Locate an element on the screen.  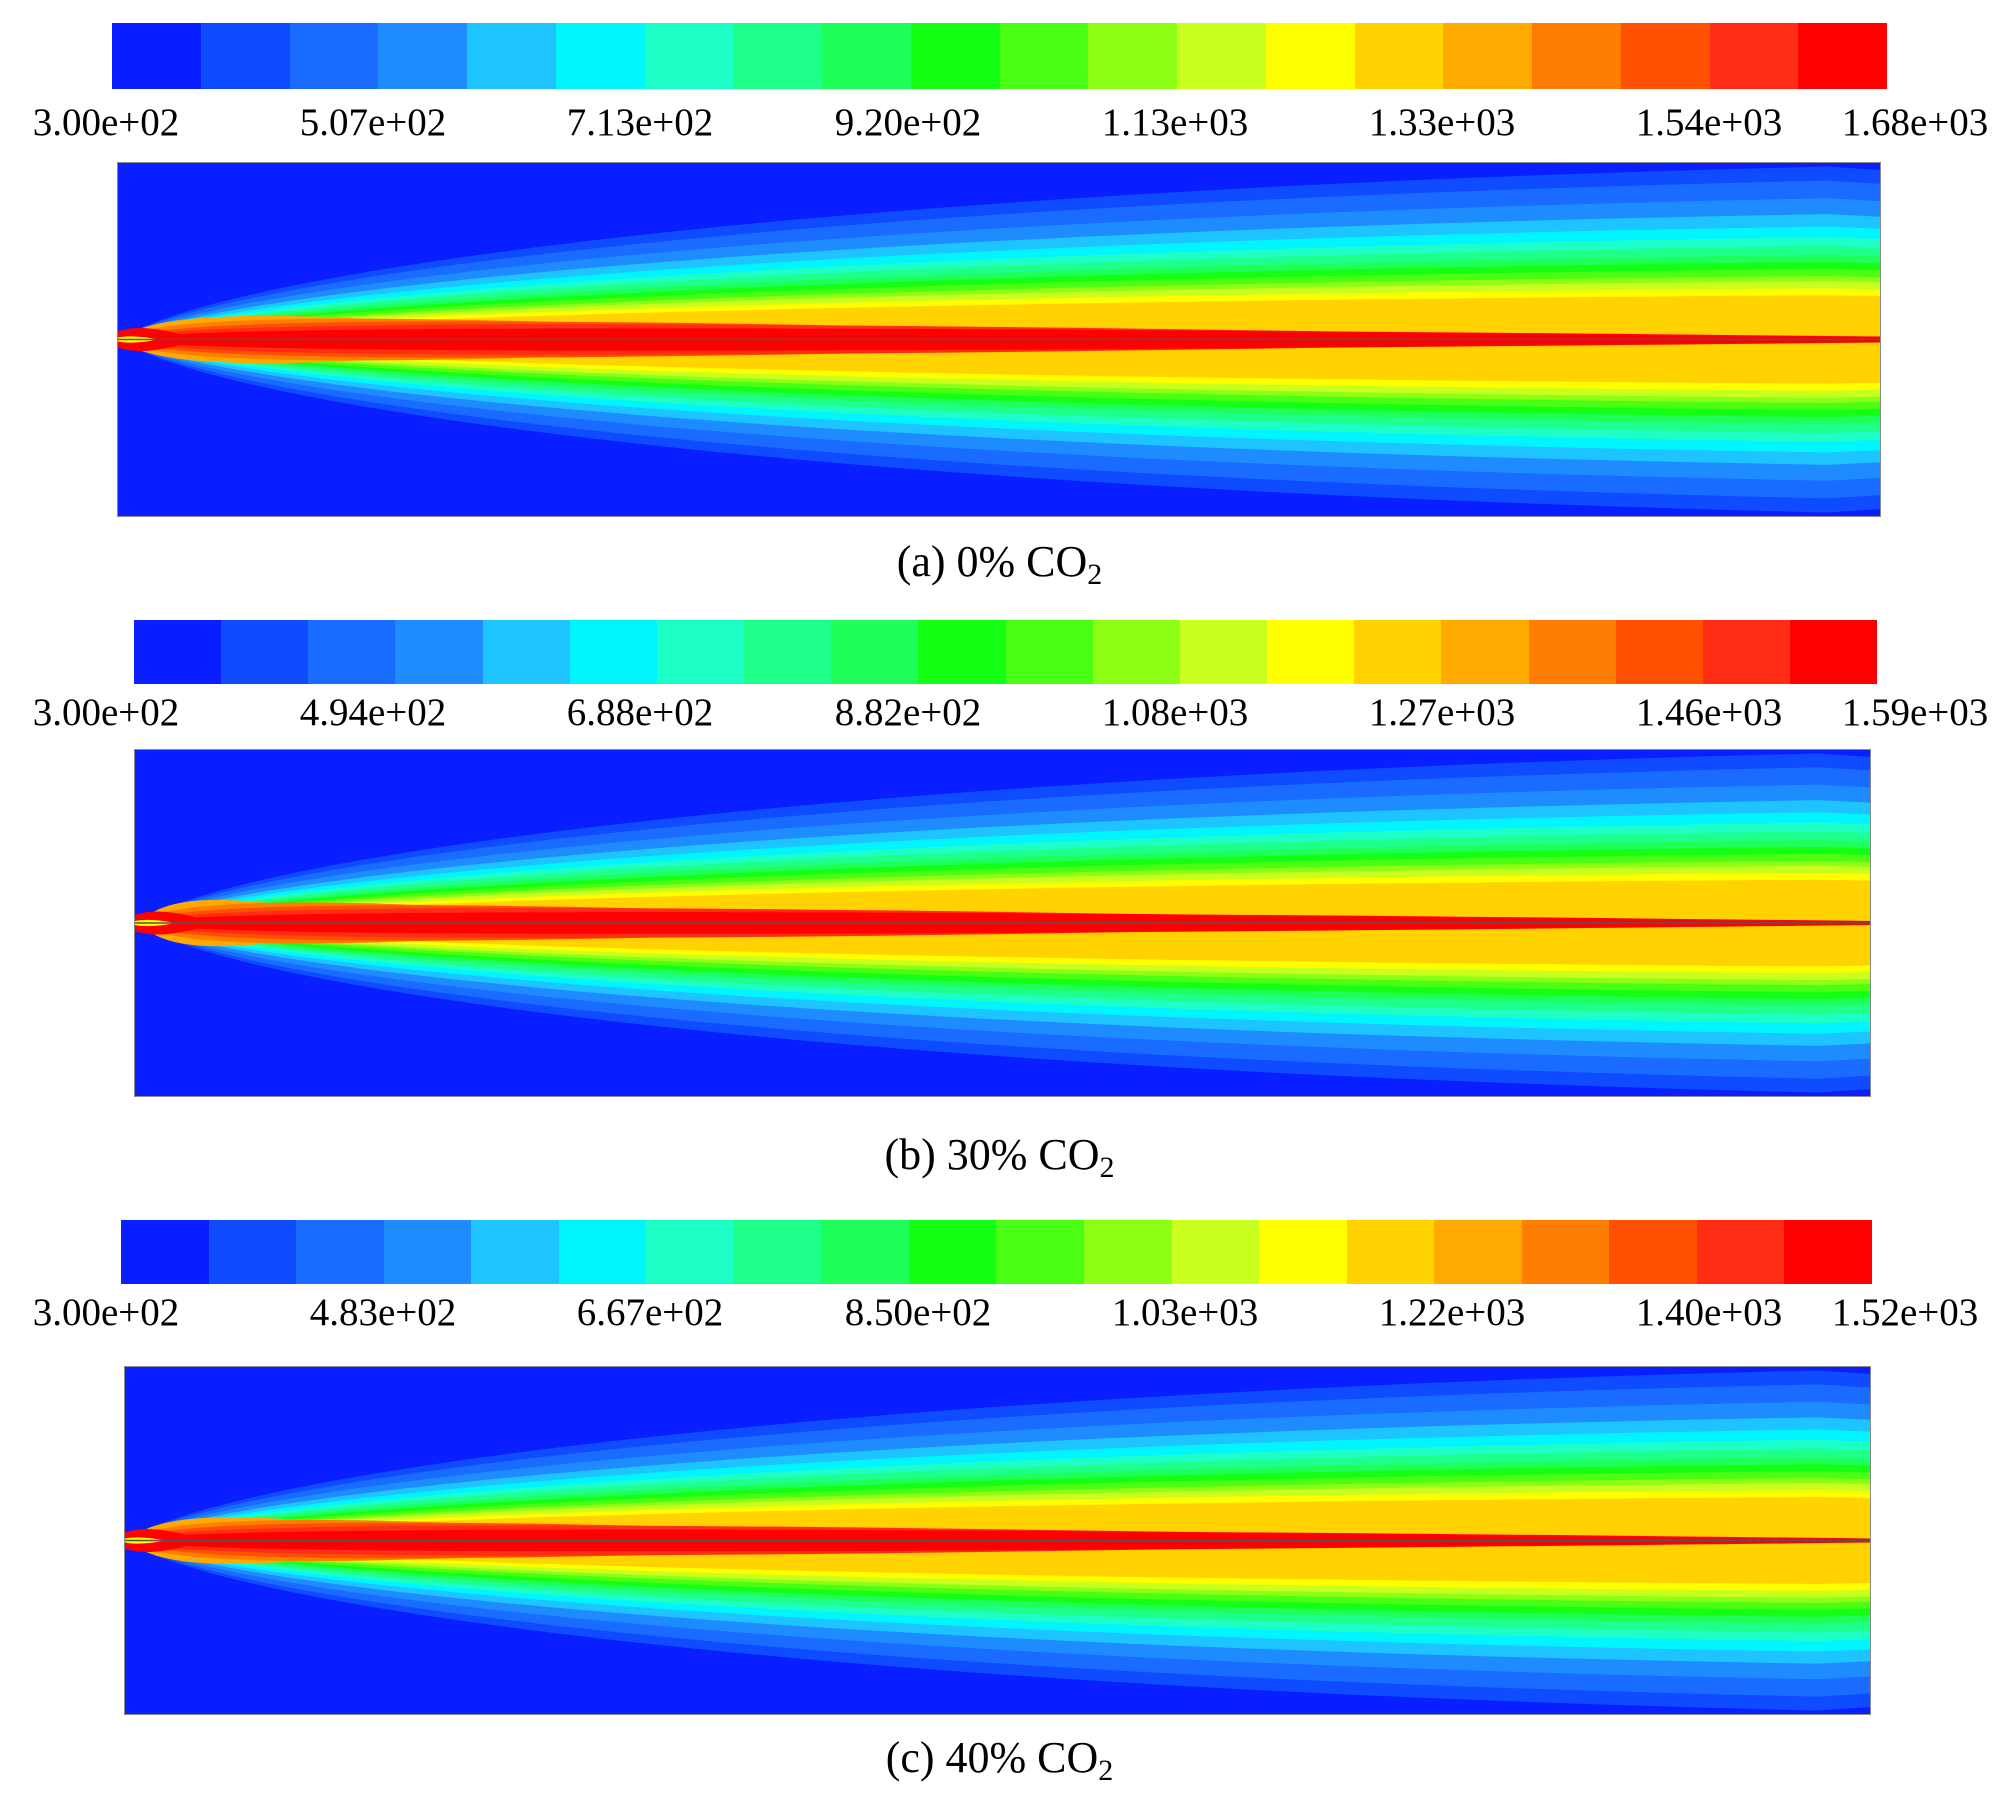
colorbar-tick-label: 1.13e+03 is located at coordinates (1175, 122).